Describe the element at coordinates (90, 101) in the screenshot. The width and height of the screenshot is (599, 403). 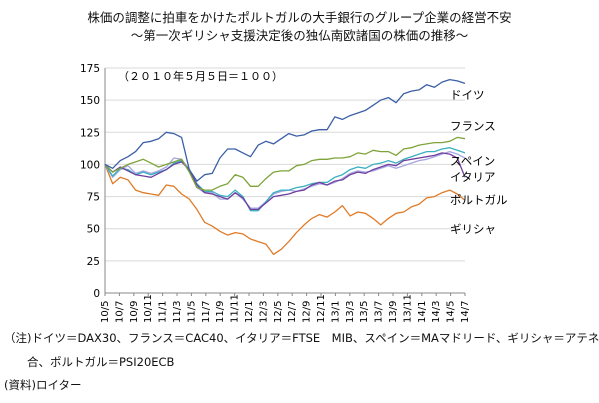
I see `y-tick-label: 150` at that location.